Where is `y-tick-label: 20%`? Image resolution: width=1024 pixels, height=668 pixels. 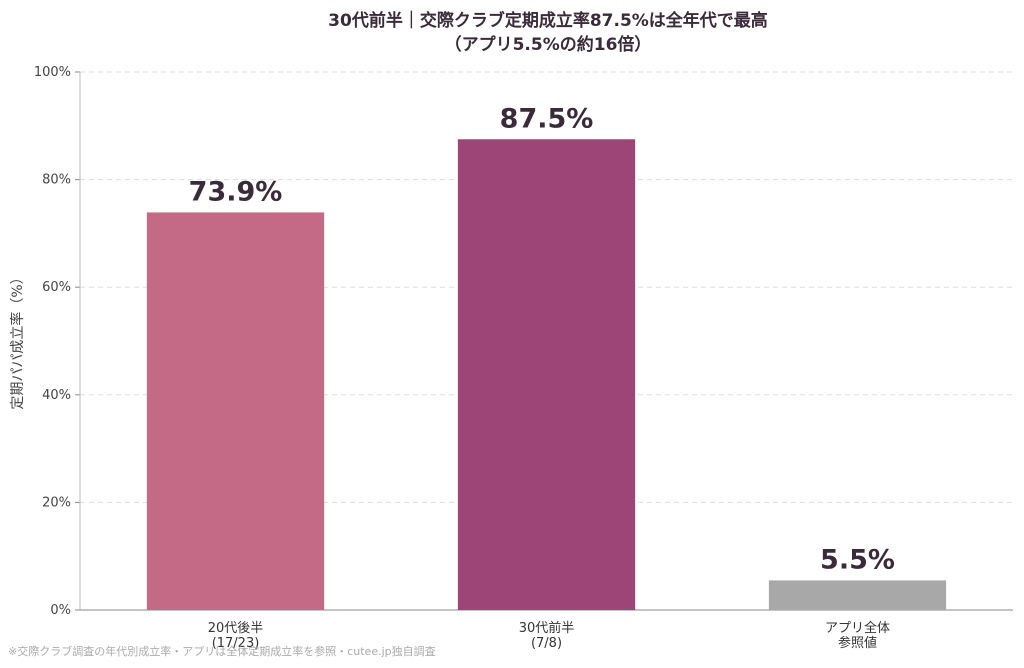
y-tick-label: 20% is located at coordinates (56, 502).